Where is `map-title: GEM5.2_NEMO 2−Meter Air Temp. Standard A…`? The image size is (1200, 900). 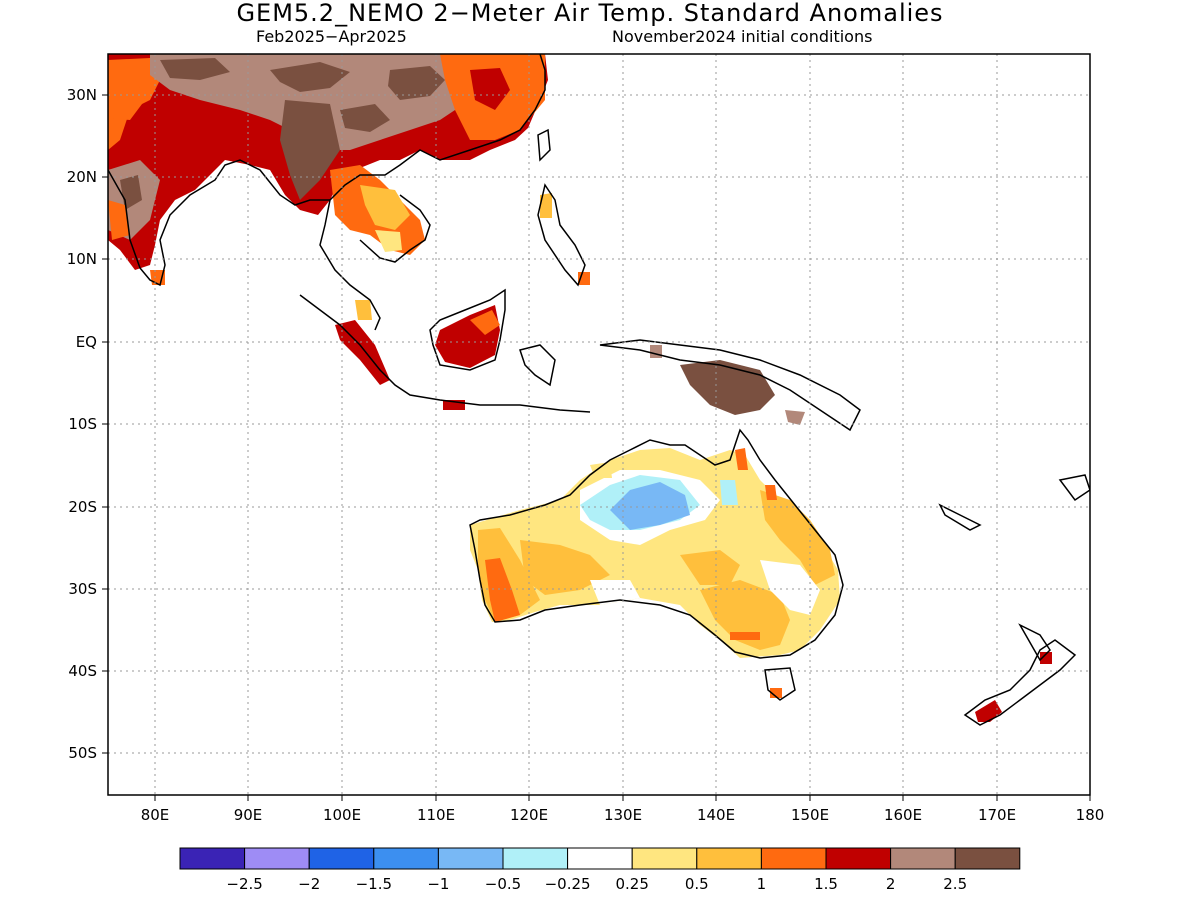
map-title: GEM5.2_NEMO 2−Meter Air Temp. Standard A… is located at coordinates (590, 13).